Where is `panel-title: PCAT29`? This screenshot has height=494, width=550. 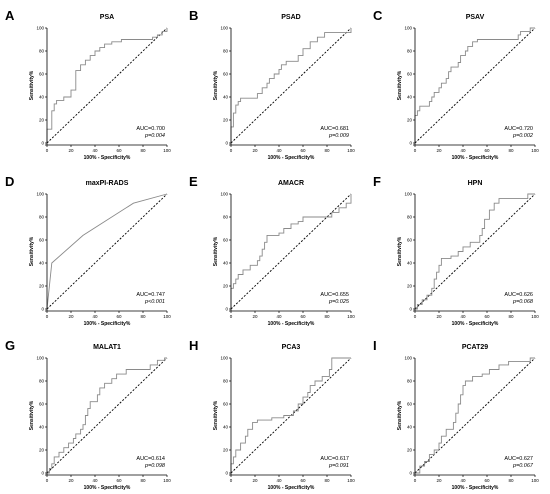 panel-title: PCAT29 is located at coordinates (475, 347).